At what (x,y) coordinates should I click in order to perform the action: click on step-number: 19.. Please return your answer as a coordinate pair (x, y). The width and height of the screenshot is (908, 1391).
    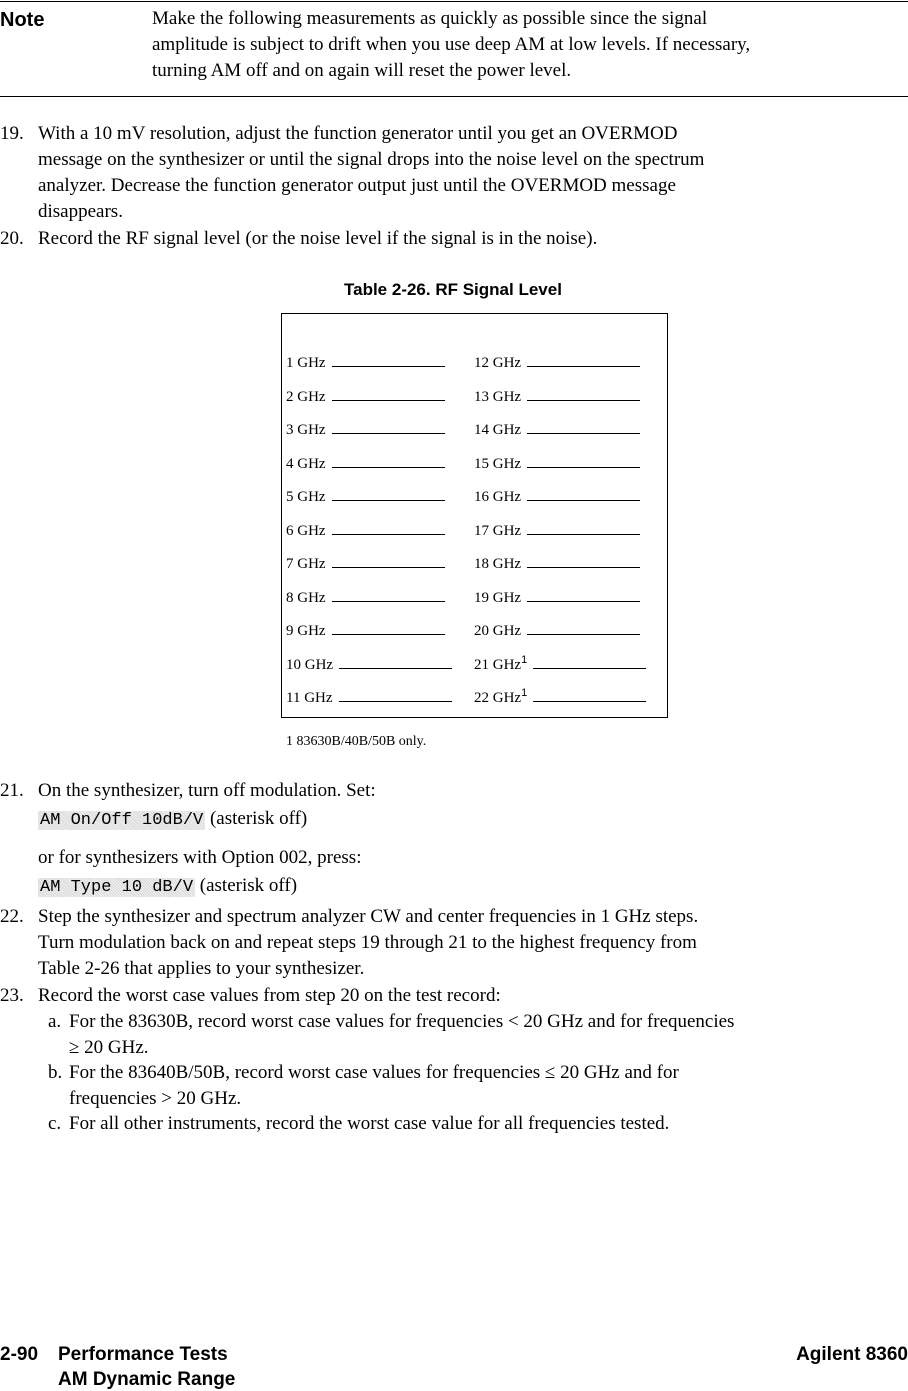
    Looking at the image, I should click on (12, 133).